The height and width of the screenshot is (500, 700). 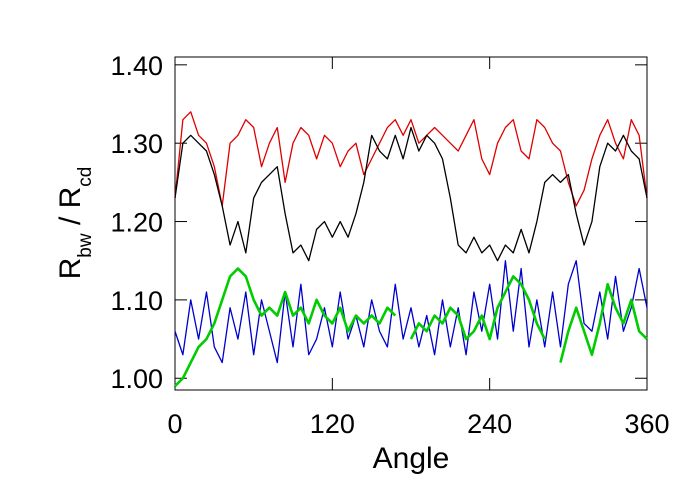 I want to click on x-tick-label: 0, so click(x=174, y=424).